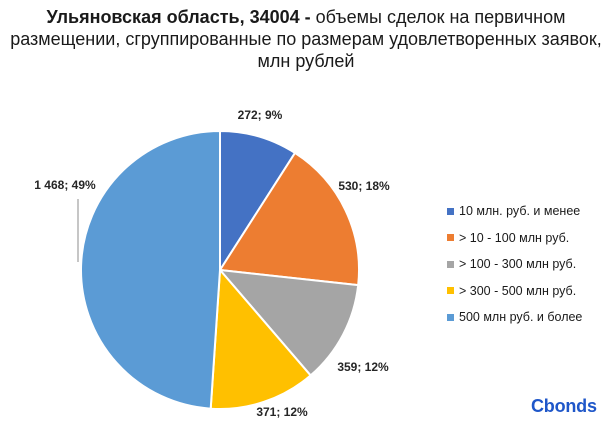  I want to click on legend-item-3: > 100 - 300 млн руб., so click(529, 264).